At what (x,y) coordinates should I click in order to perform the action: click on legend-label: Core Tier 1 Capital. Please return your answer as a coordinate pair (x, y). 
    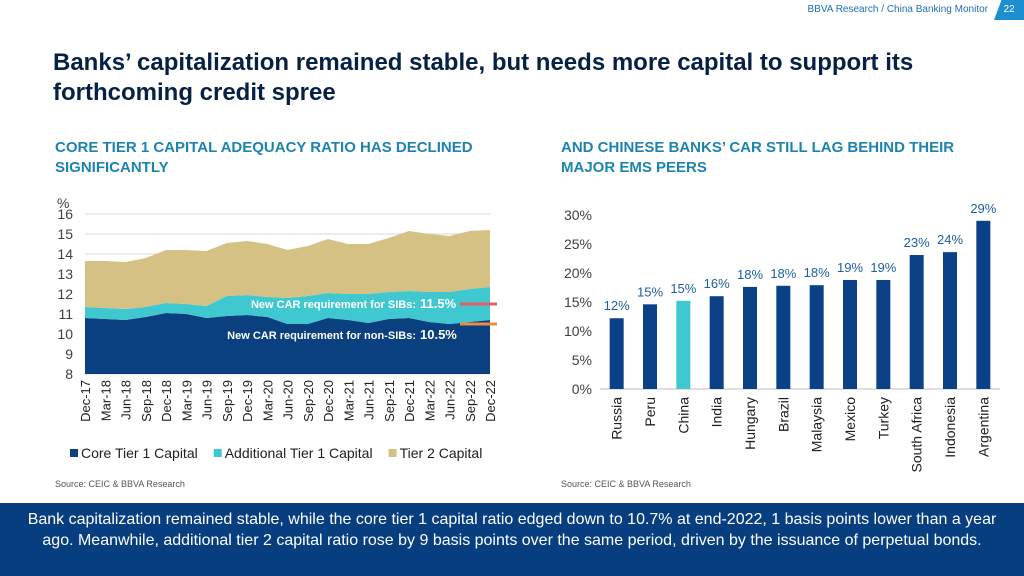
    Looking at the image, I should click on (139, 453).